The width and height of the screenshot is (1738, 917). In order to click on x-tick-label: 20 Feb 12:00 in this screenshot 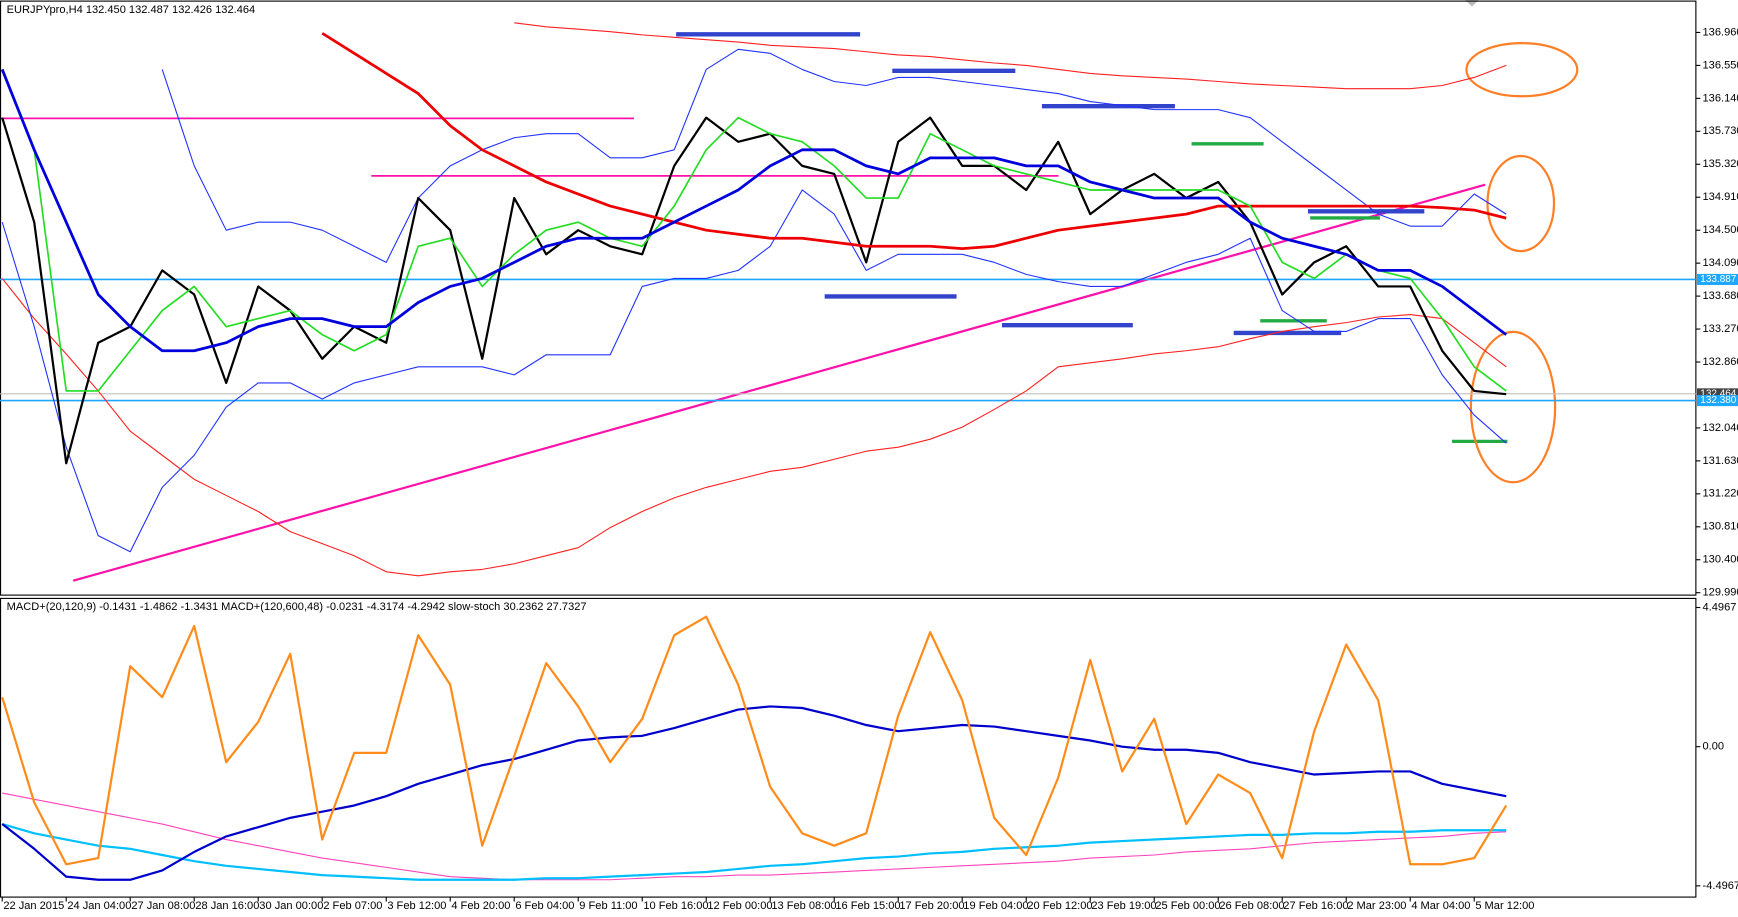, I will do `click(1059, 906)`.